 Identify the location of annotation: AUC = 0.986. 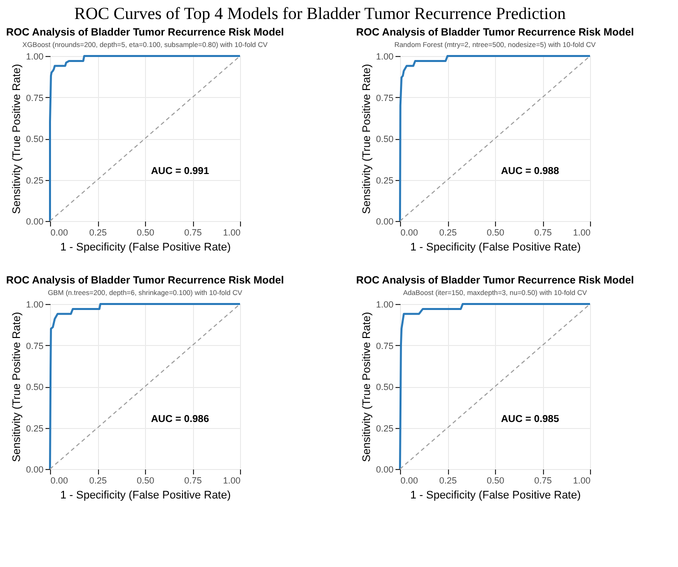
(180, 419).